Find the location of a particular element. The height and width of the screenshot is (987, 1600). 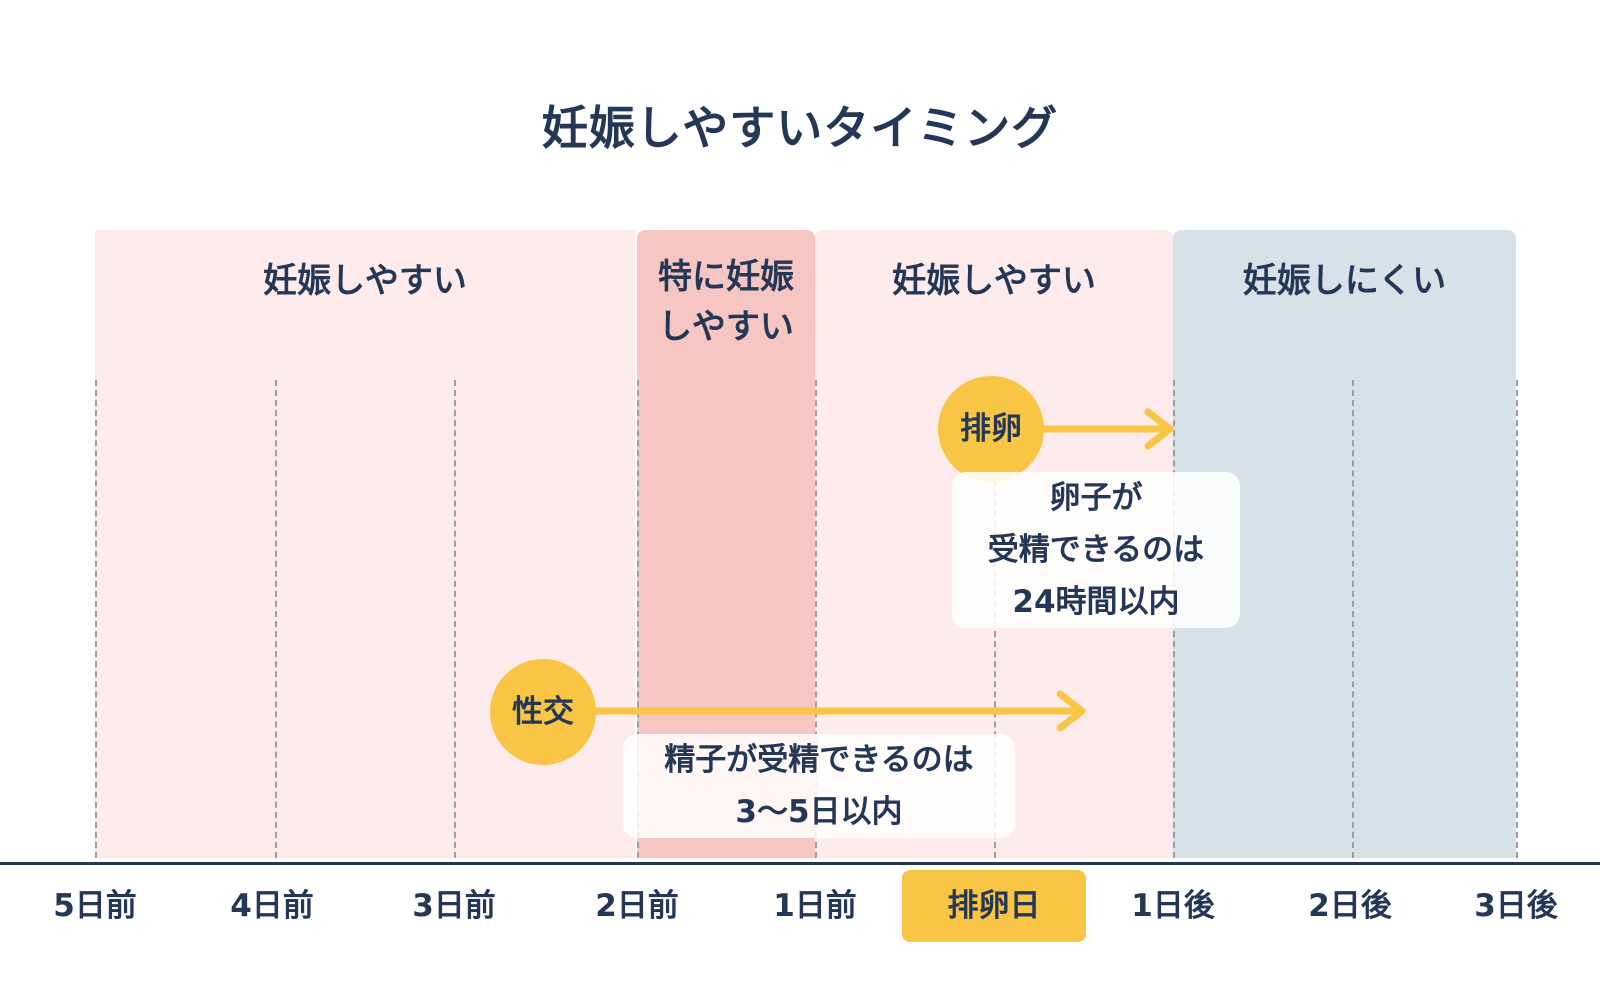

tick-1-day-before: 1日前 is located at coordinates (815, 906).